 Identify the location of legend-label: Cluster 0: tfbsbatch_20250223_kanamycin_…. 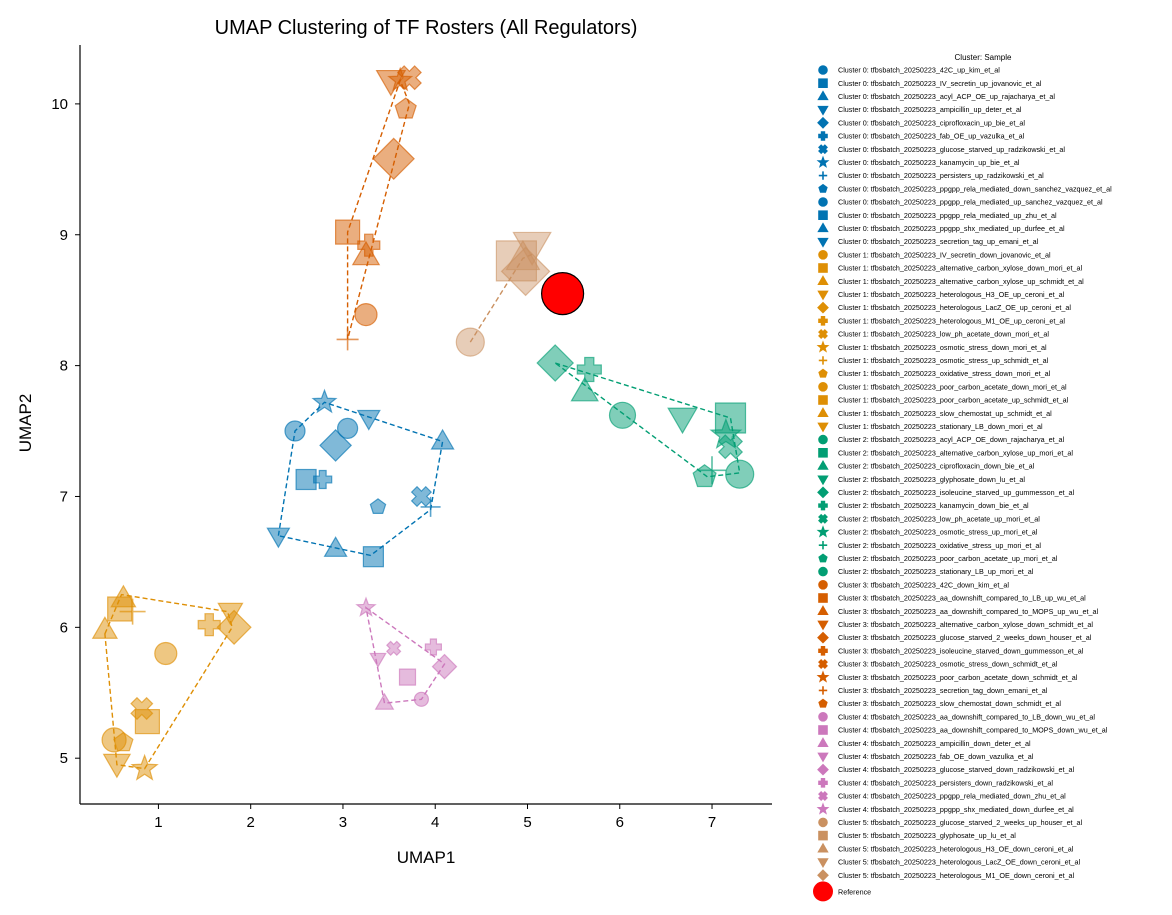
(929, 162).